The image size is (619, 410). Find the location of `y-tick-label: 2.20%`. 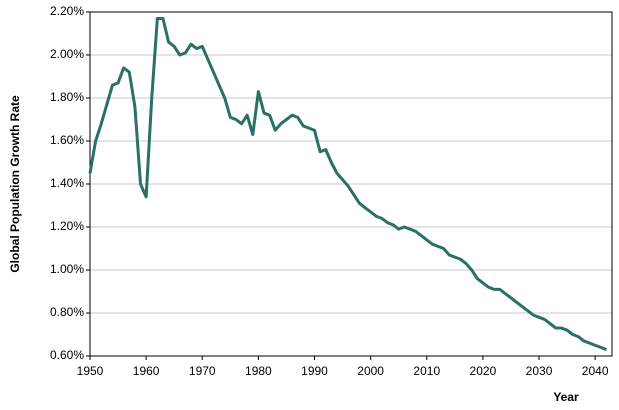

y-tick-label: 2.20% is located at coordinates (67, 11).